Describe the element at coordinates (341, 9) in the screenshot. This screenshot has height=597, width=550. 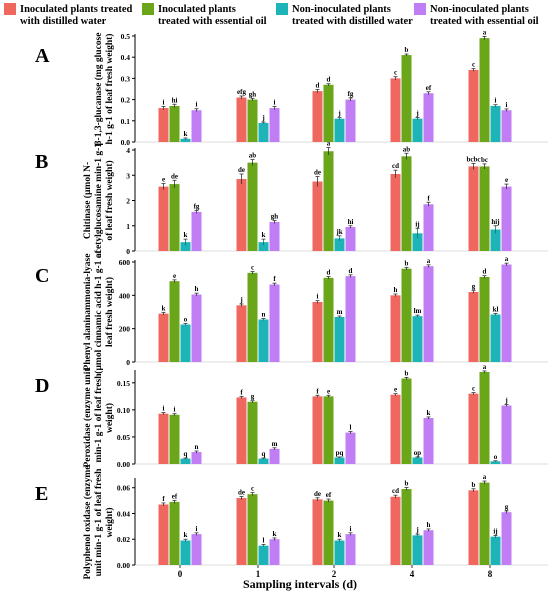
I see `legend-label: Non-inoculated plants` at that location.